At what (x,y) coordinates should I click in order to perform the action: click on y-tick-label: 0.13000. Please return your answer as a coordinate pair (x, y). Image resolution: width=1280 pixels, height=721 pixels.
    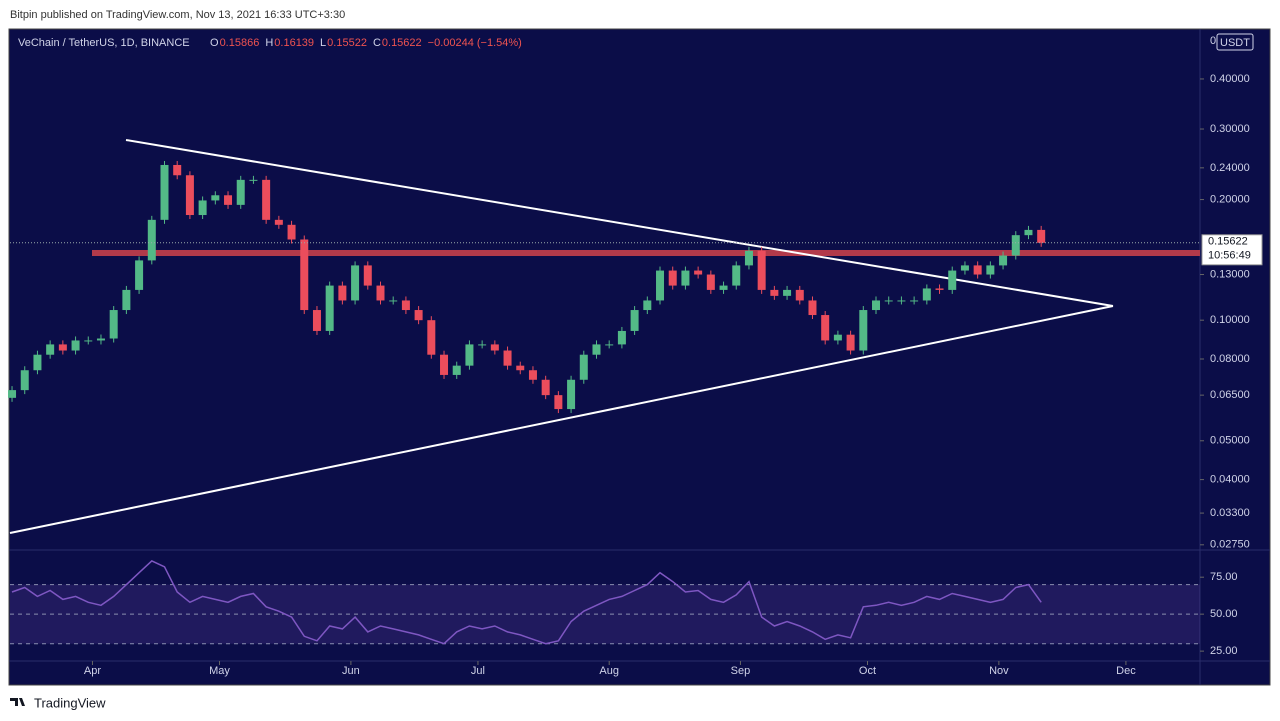
    Looking at the image, I should click on (1230, 274).